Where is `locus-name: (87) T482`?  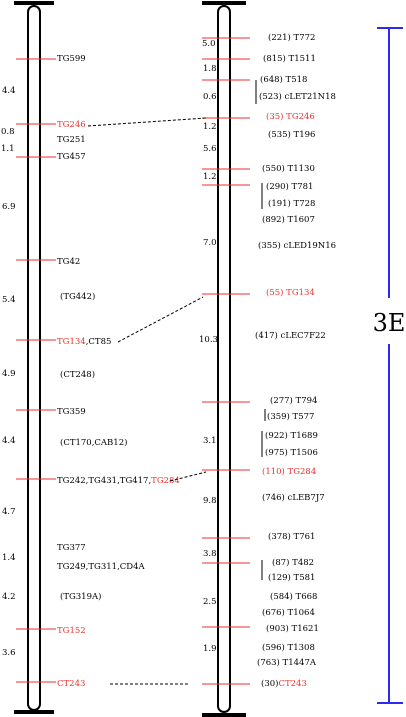 locus-name: (87) T482 is located at coordinates (293, 562).